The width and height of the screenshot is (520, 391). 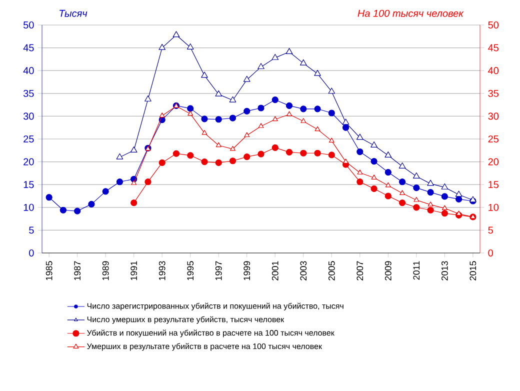 I want to click on legend-label: Число зарегистрированных убийств и покушений на убийство, тысяч, so click(x=215, y=306).